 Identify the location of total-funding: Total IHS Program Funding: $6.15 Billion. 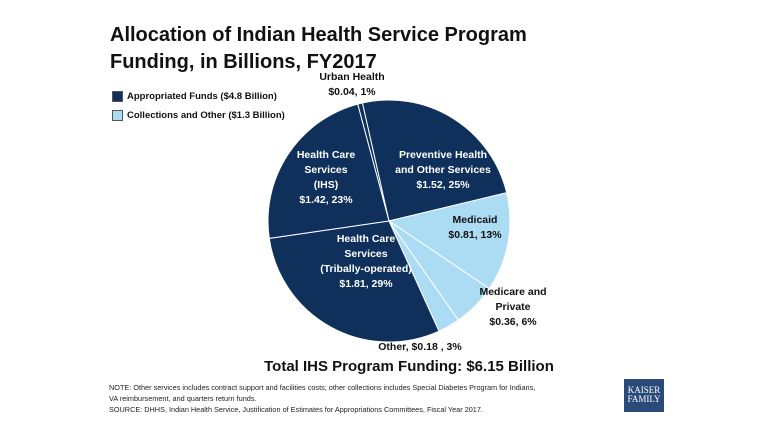
(409, 366).